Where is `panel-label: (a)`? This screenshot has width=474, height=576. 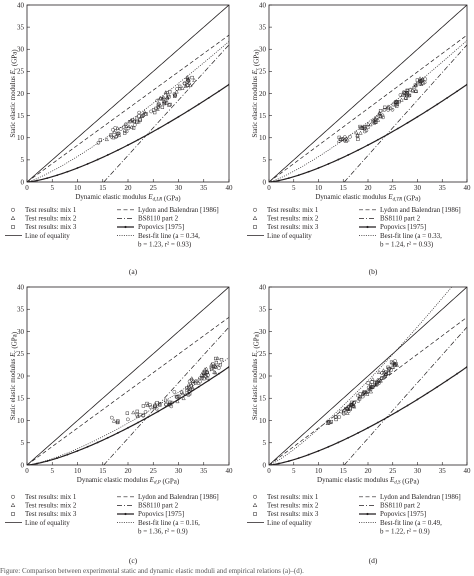
panel-label: (a) is located at coordinates (133, 271).